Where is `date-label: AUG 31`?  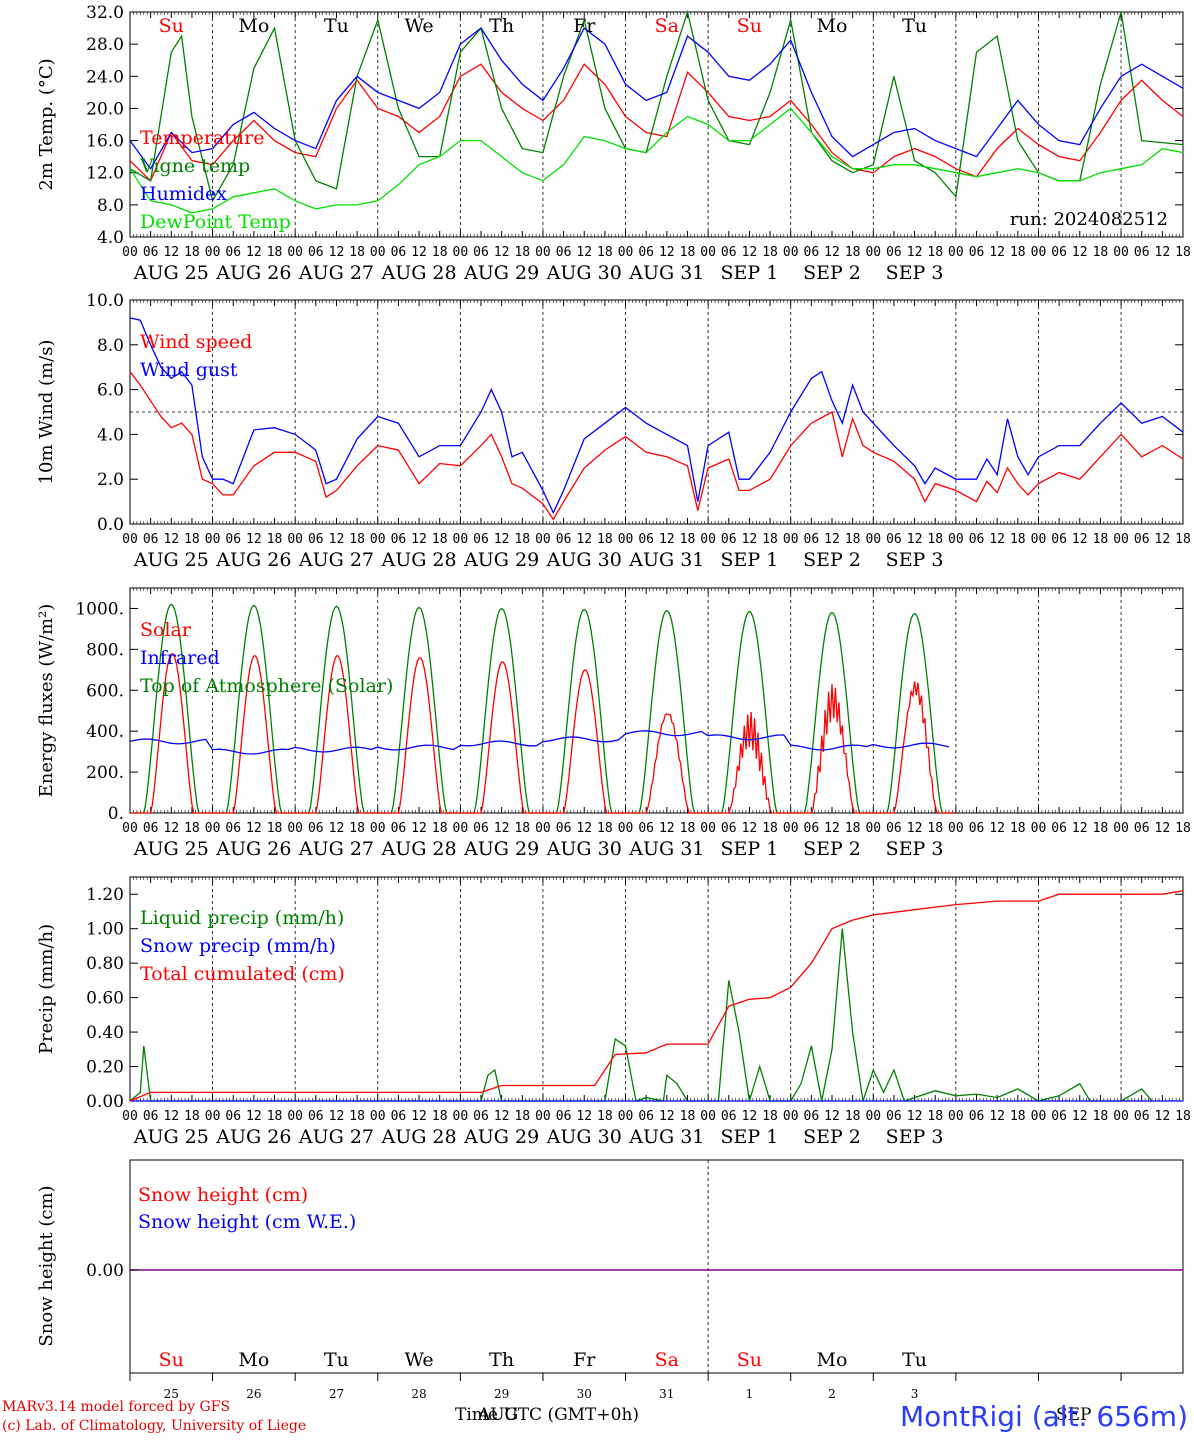 date-label: AUG 31 is located at coordinates (666, 560).